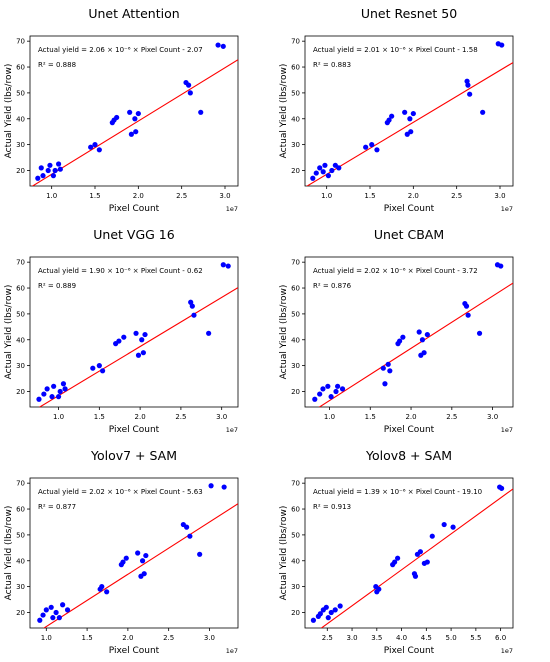 The width and height of the screenshot is (550, 662). What do you see at coordinates (20, 263) in the screenshot?
I see `y-tick-label: 70` at bounding box center [20, 263].